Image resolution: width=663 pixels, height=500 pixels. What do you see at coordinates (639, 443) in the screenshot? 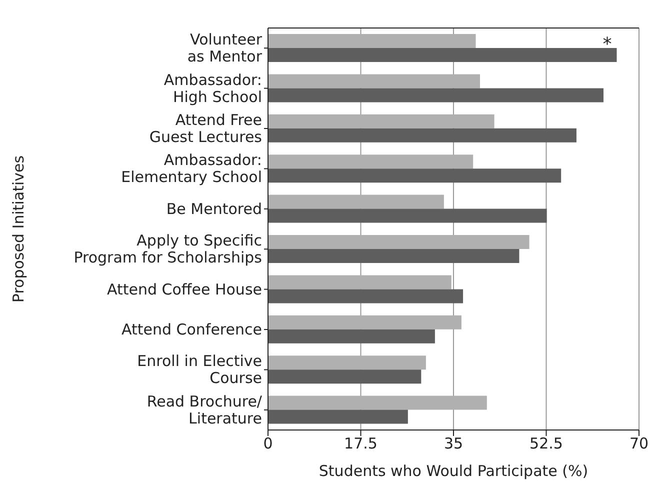
I see `x-tick-label: 70` at bounding box center [639, 443].